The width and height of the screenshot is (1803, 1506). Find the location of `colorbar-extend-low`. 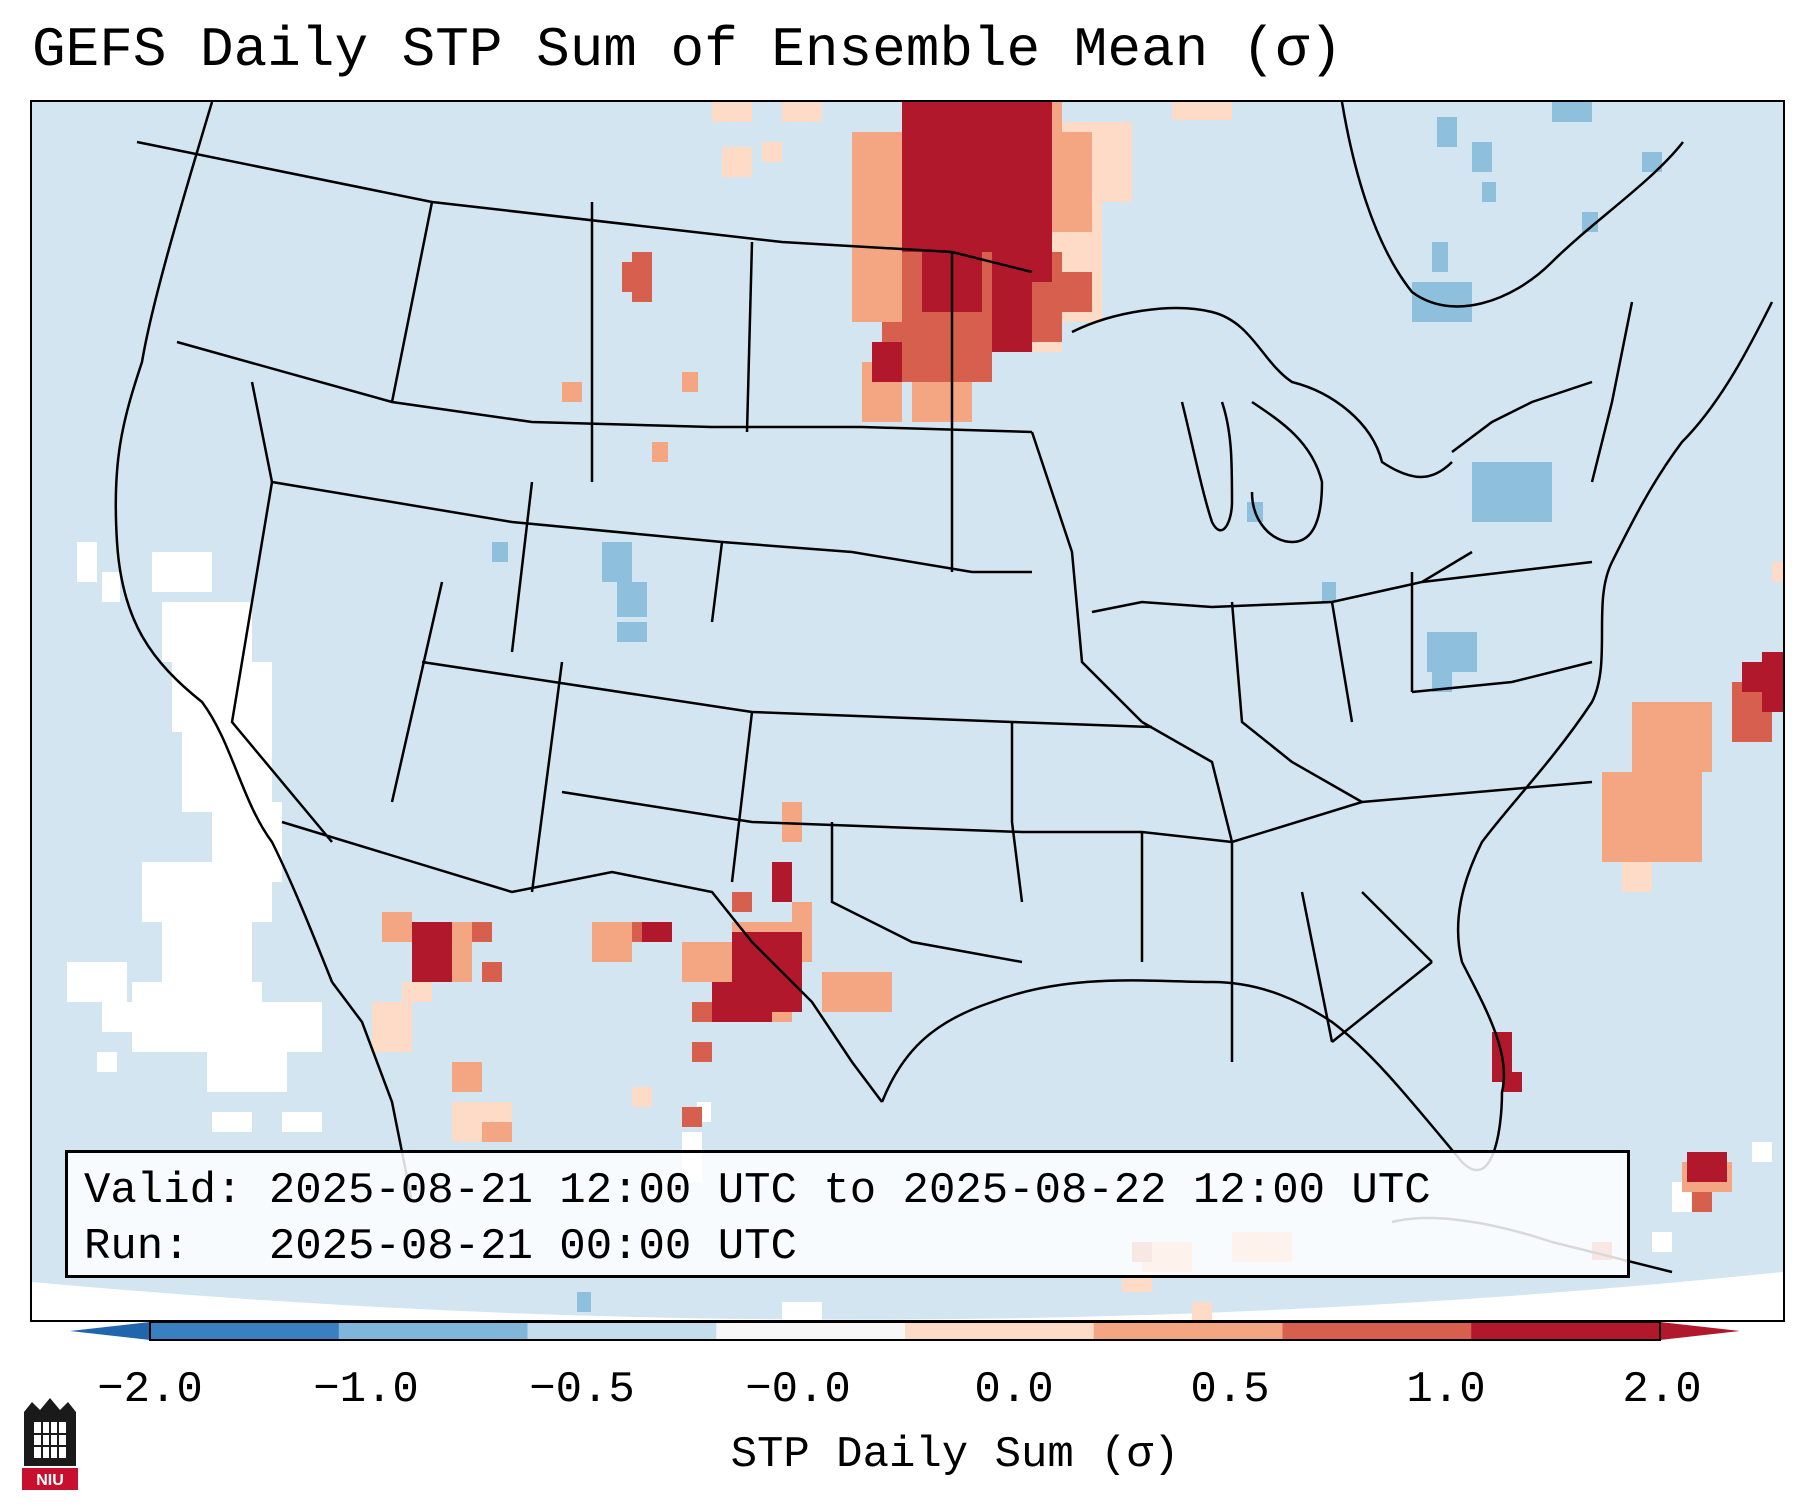

colorbar-extend-low is located at coordinates (110, 1331).